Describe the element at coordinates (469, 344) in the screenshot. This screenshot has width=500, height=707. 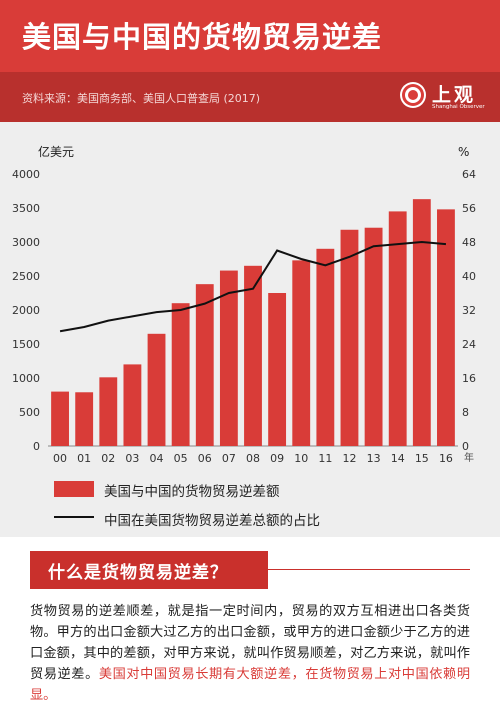
I see `right-tick-label-3: 24` at that location.